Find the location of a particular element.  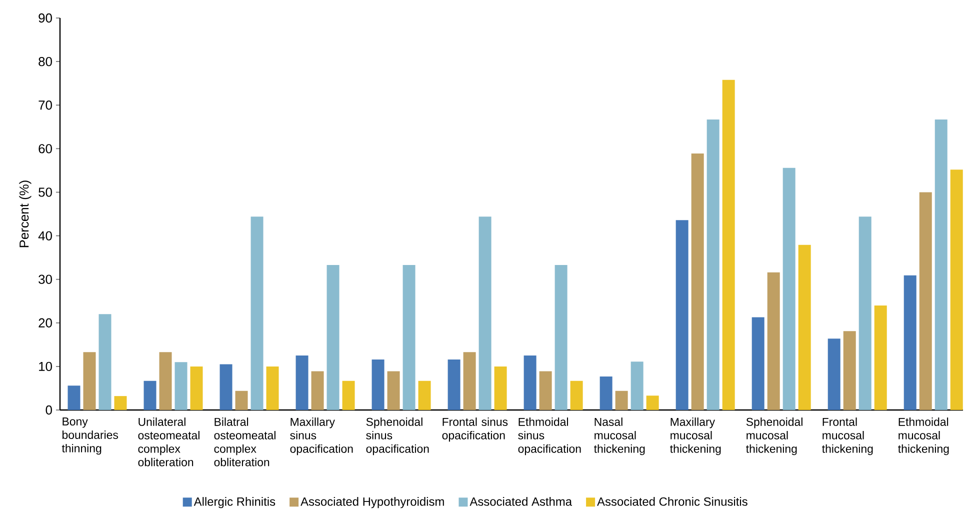

legend-label: Associated Hypothyroidism is located at coordinates (372, 502).